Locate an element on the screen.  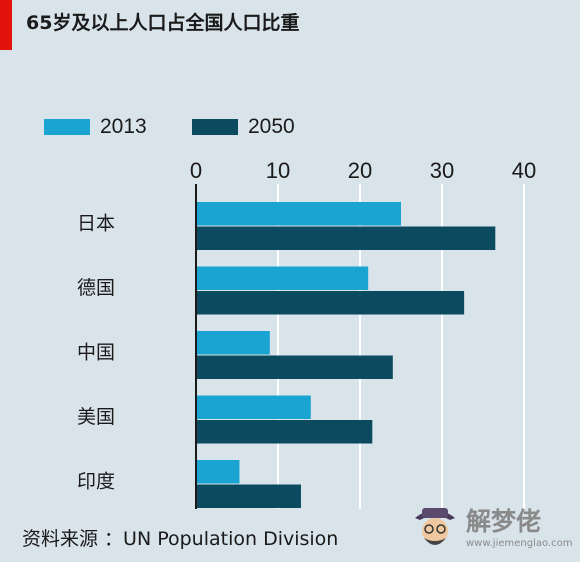
legend: 2013 2050 is located at coordinates (194, 127).